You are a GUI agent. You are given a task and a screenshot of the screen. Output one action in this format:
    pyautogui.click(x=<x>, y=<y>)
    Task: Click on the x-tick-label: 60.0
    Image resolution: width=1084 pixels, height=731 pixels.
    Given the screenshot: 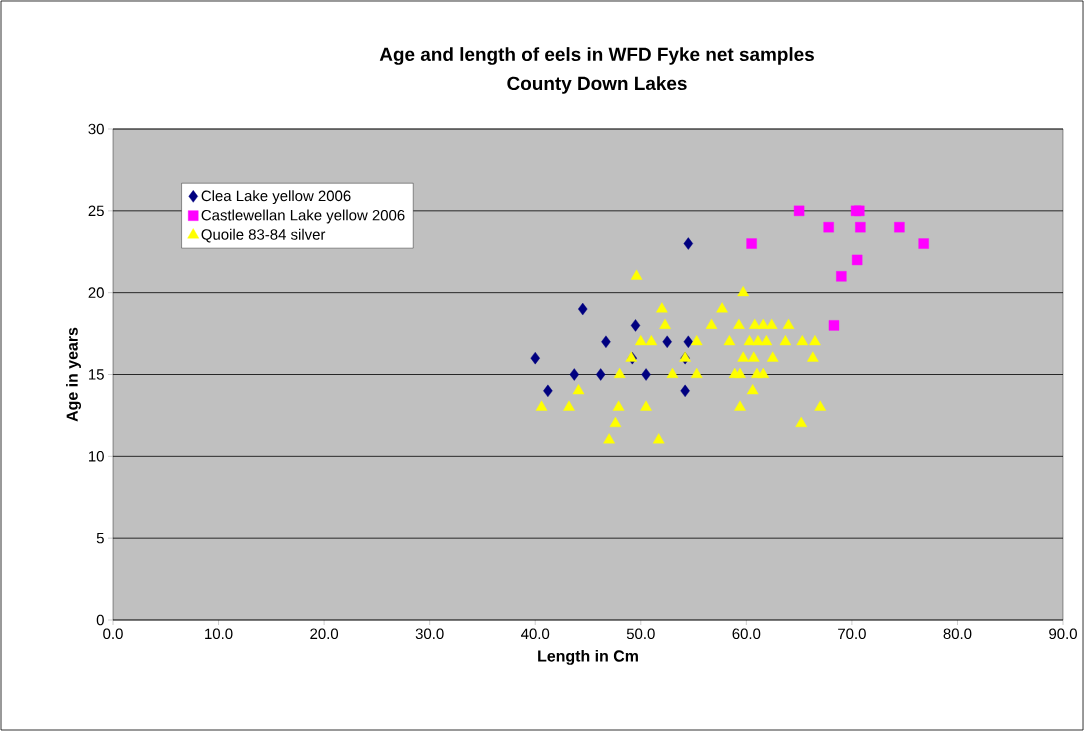 What is the action you would take?
    pyautogui.click(x=746, y=634)
    